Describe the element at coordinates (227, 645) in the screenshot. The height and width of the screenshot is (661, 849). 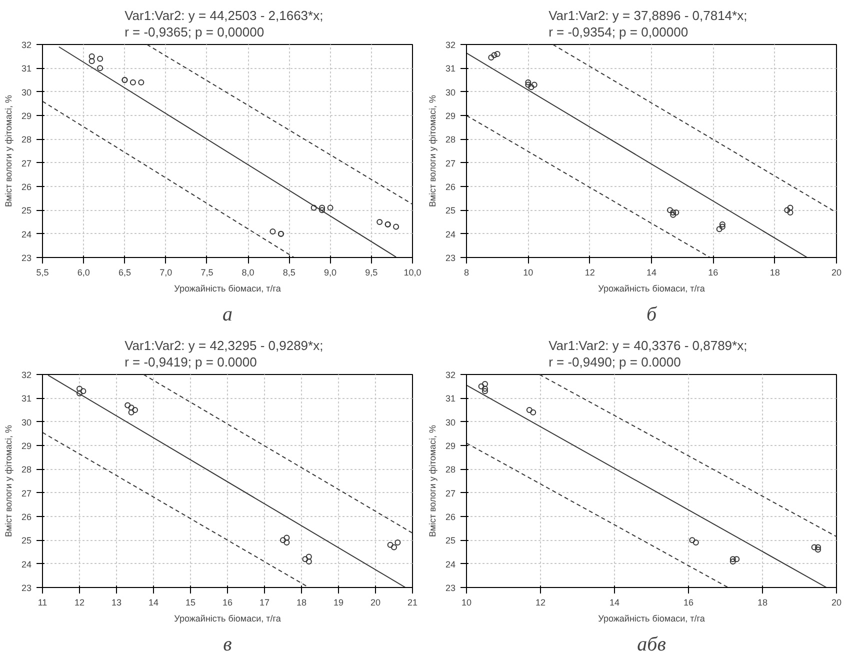
I see `text: в` at that location.